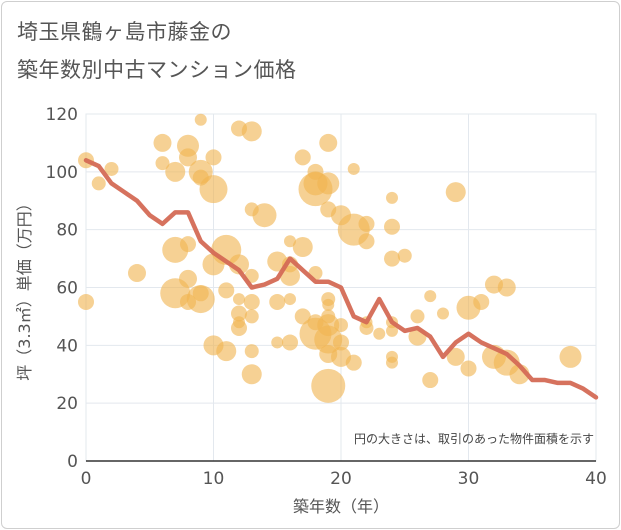 This screenshot has height=530, width=621. Describe the element at coordinates (67, 404) in the screenshot. I see `y-tick-label: 20` at that location.